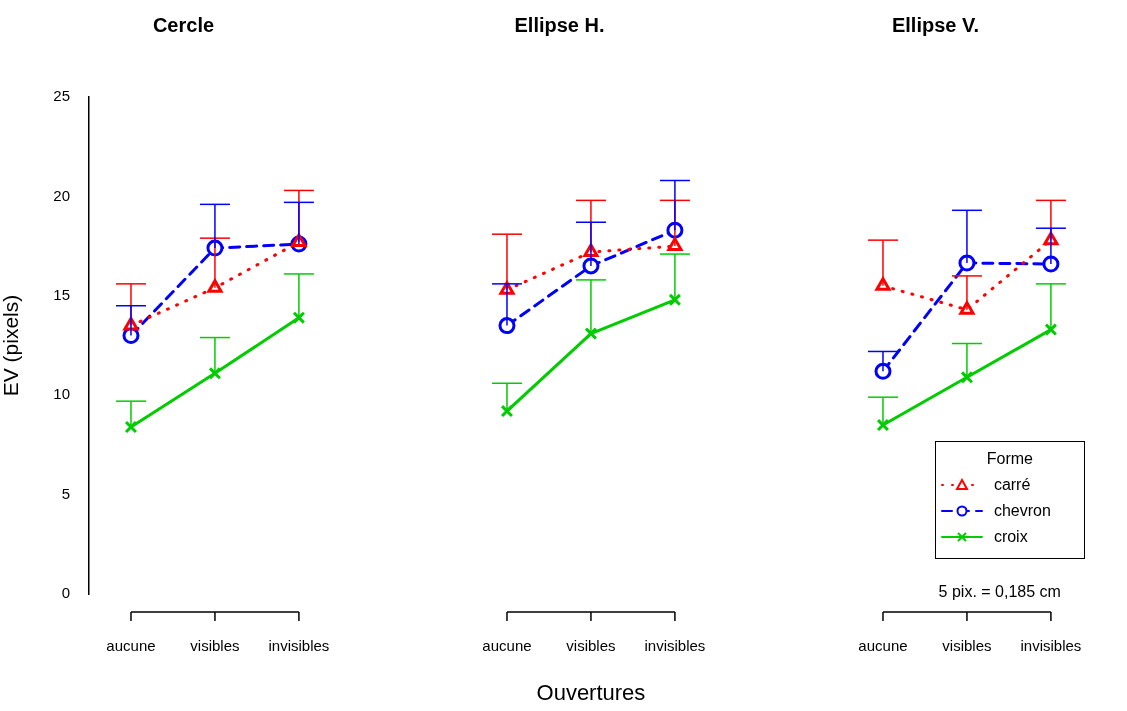 The image size is (1127, 711). I want to click on annotation: 5 pix. = 0,185 cm, so click(999, 591).